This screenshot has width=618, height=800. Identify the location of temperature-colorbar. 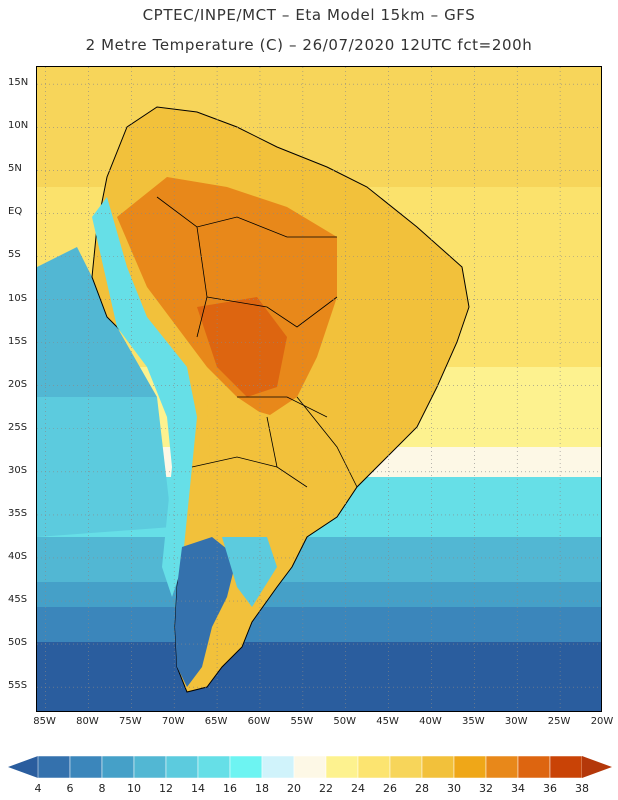
(310, 767).